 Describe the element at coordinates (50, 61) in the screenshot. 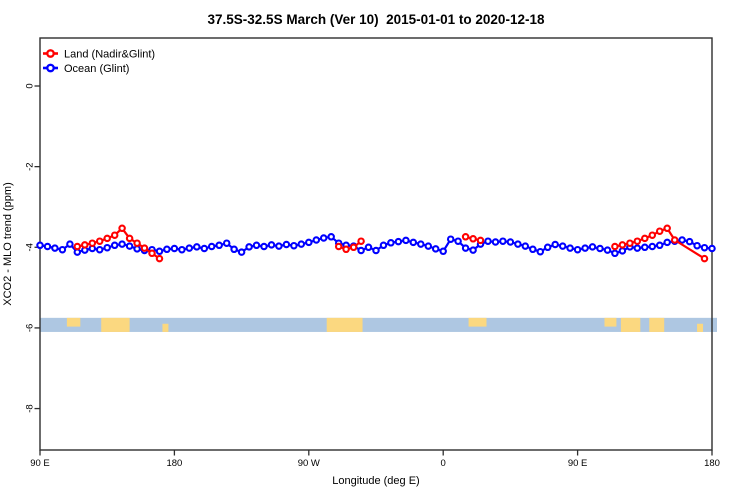

I see `legend-marker-icons` at that location.